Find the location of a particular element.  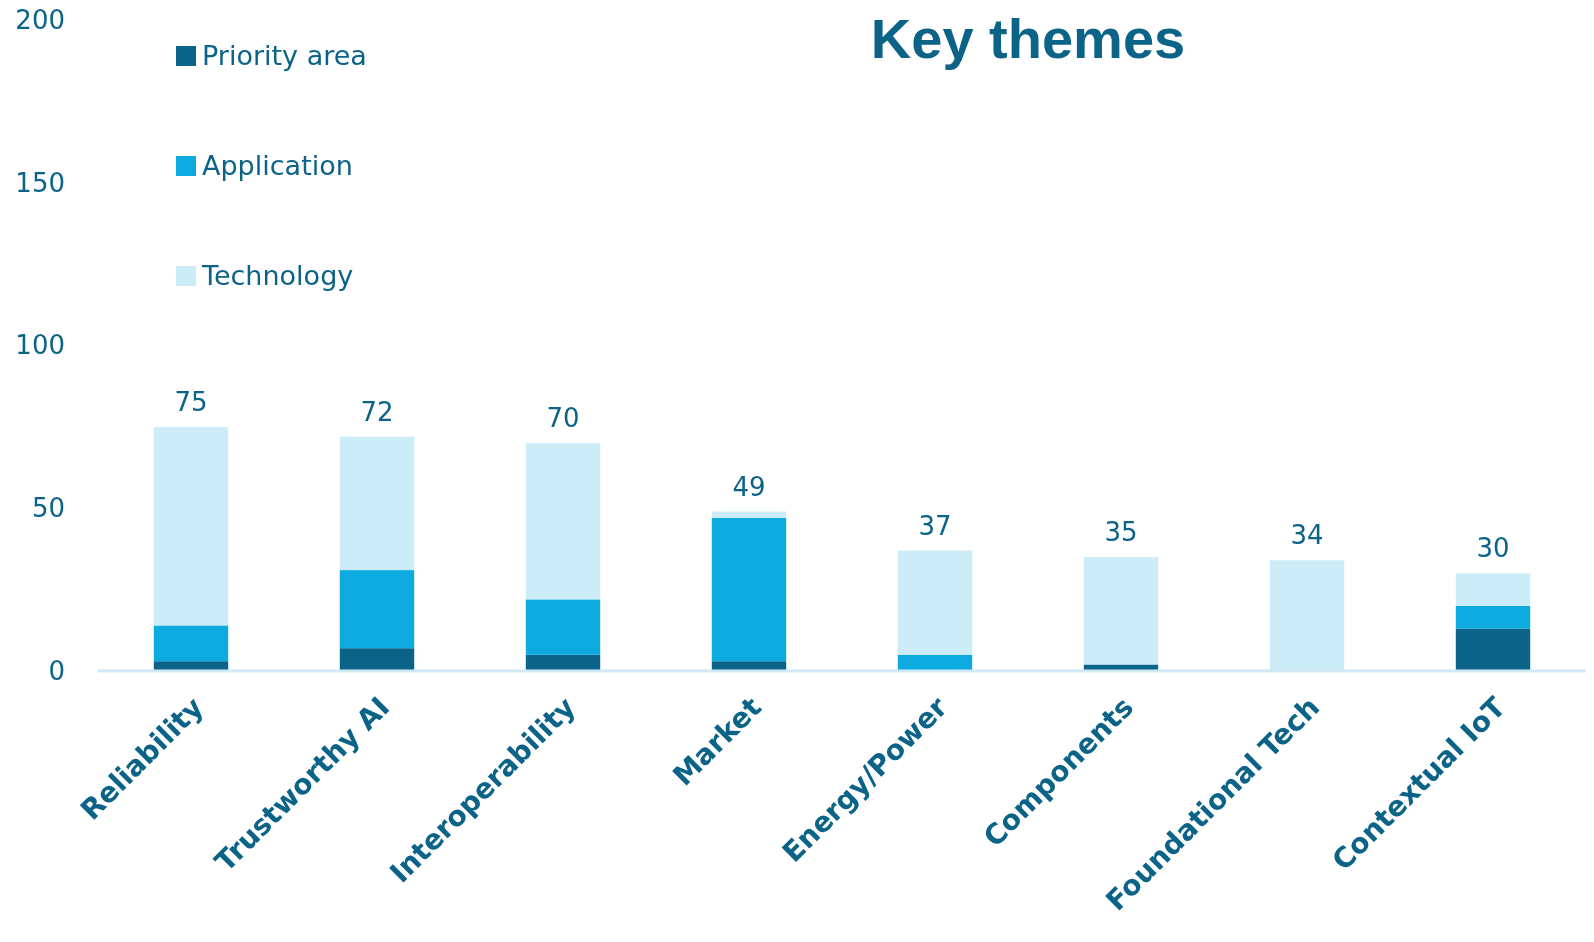

total-label: 37 is located at coordinates (935, 525).